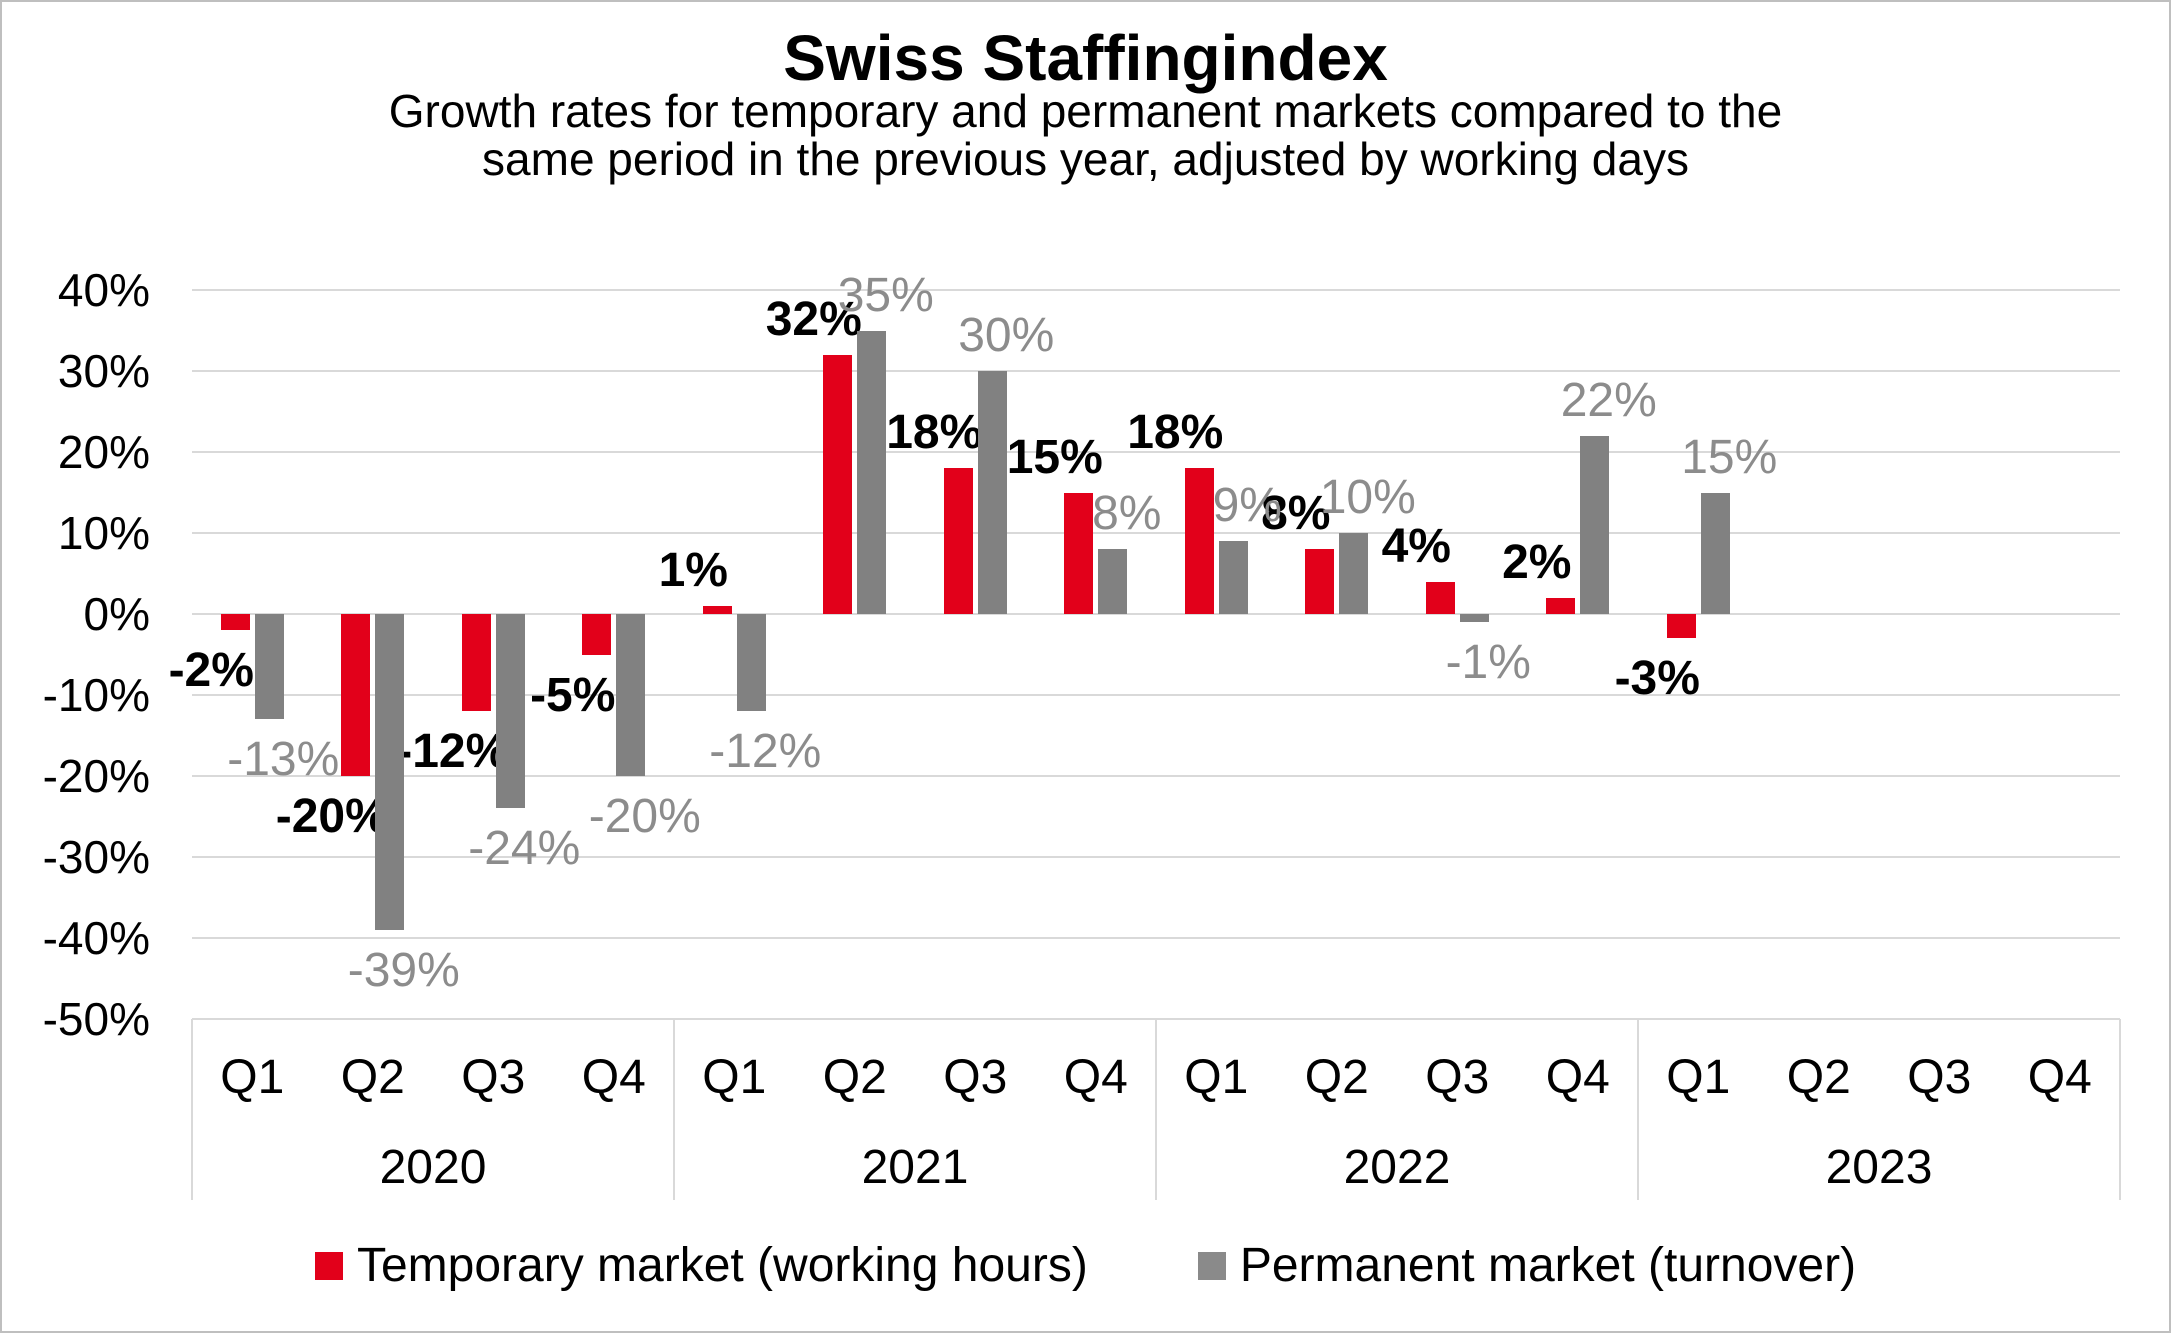 The height and width of the screenshot is (1333, 2171). Describe the element at coordinates (103, 452) in the screenshot. I see `y-axis-tick-label: 20%` at that location.